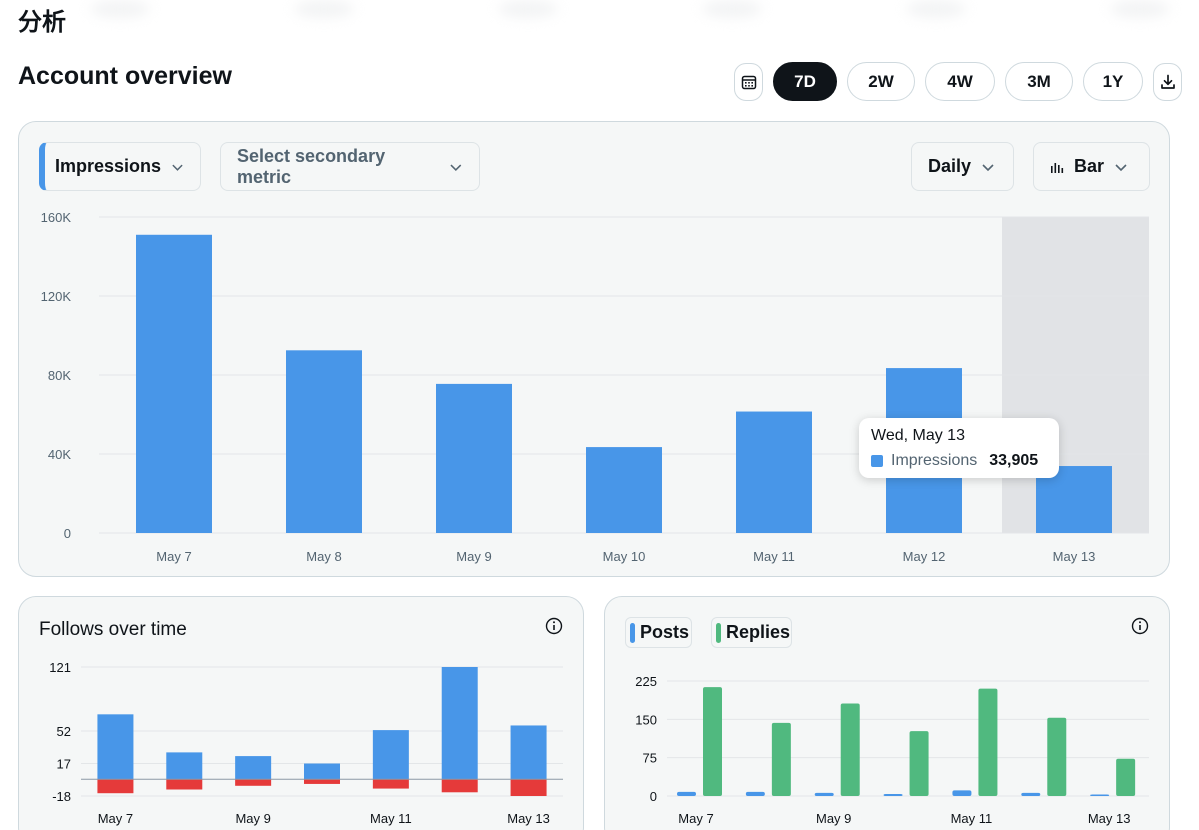  I want to click on primary-metric-dropdown: Impressions, so click(120, 166).